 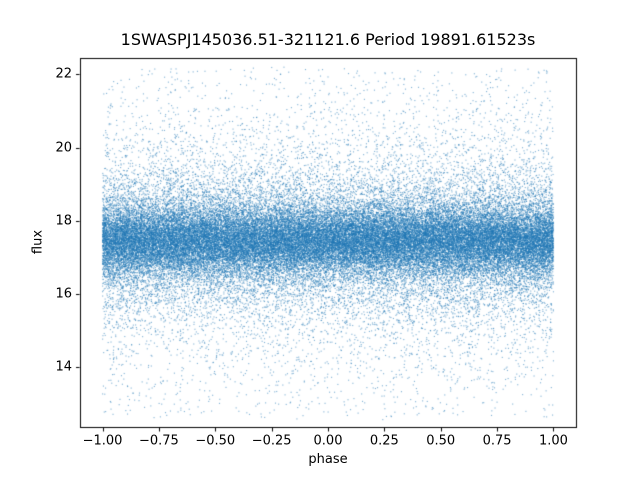 I want to click on y-tick-label: 16, so click(x=63, y=294).